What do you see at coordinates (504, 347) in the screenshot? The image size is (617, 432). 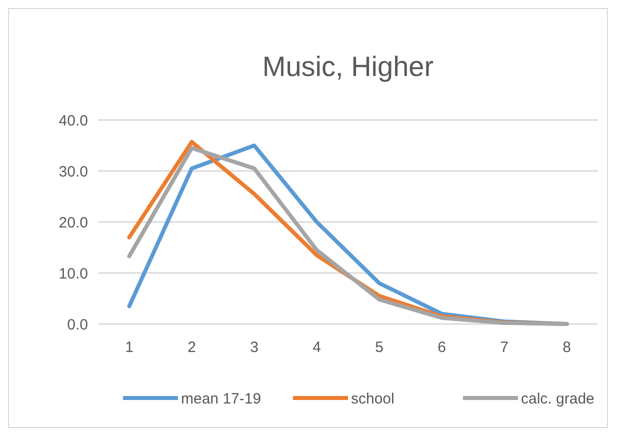 I see `x-tick-label: 7` at bounding box center [504, 347].